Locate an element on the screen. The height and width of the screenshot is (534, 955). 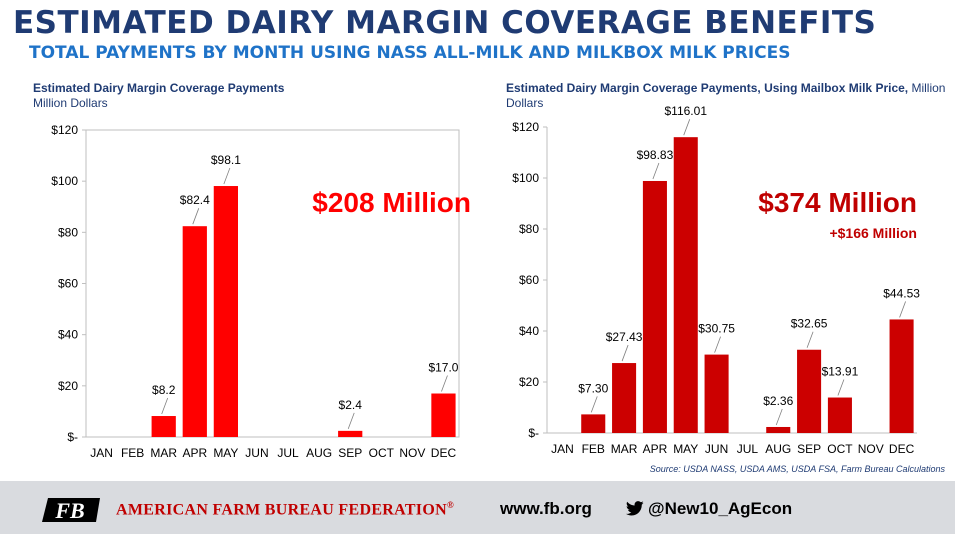
left-x-tick-label: JUN is located at coordinates (256, 453).